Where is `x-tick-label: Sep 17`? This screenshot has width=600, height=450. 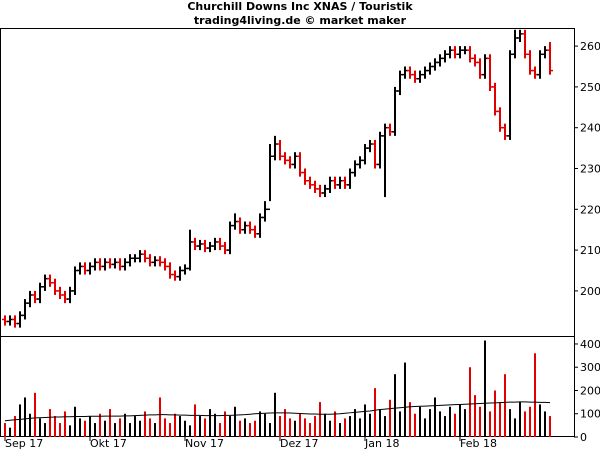 x-tick-label: Sep 17 is located at coordinates (24, 443).